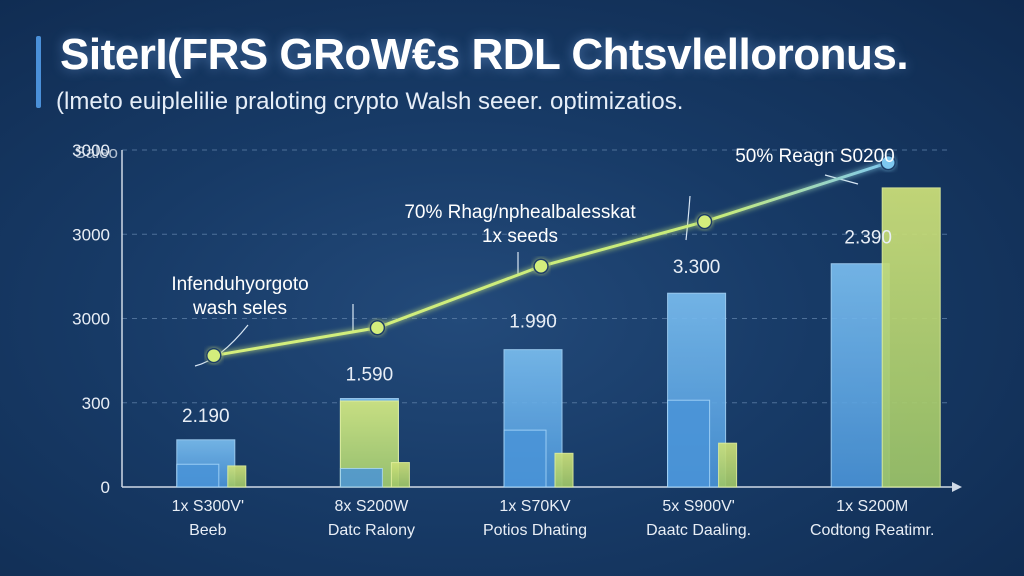 The height and width of the screenshot is (576, 1024). Describe the element at coordinates (239, 284) in the screenshot. I see `annotation-text: Infenduhyorgoto` at that location.